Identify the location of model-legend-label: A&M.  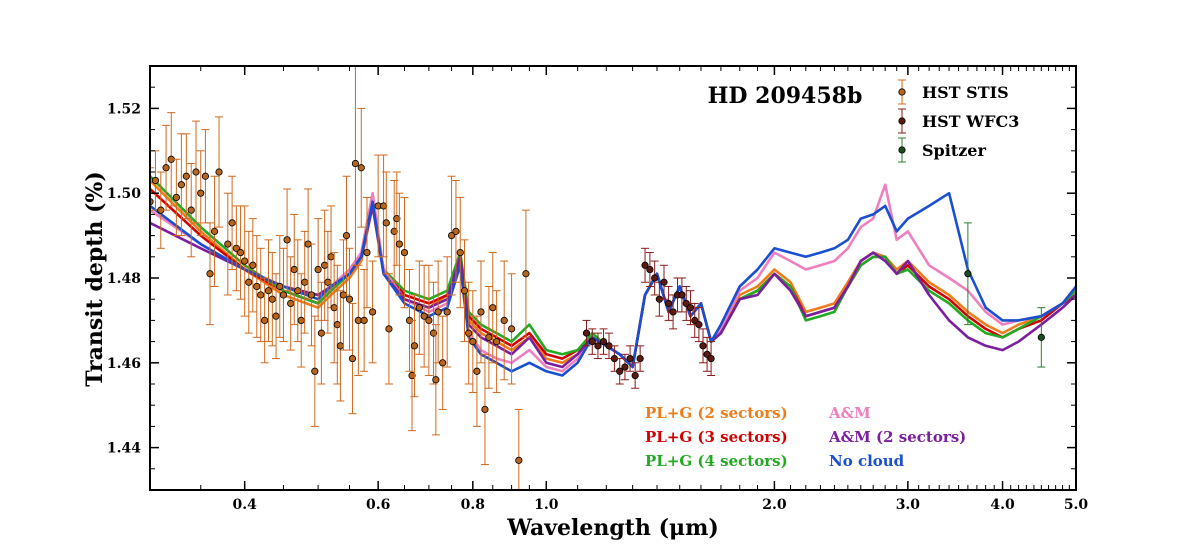
(849, 413).